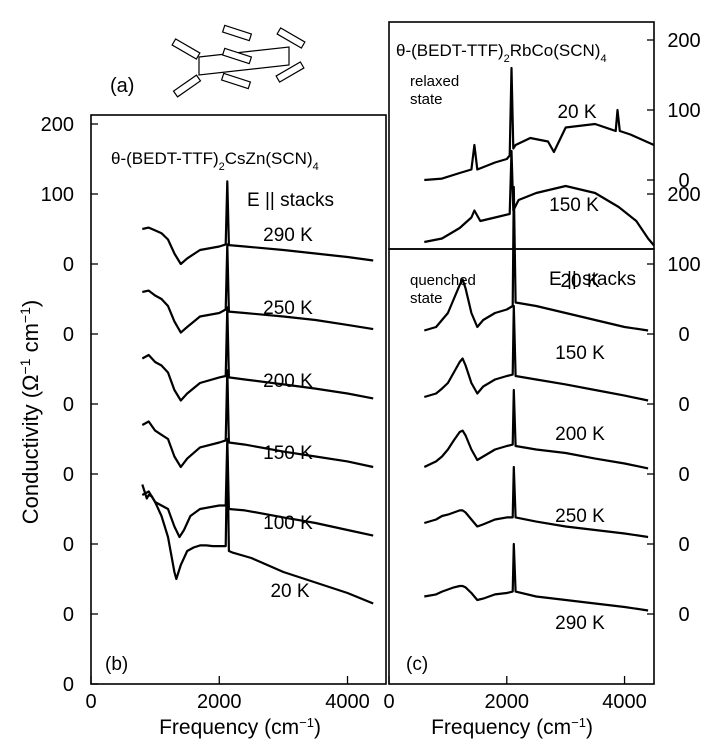 This screenshot has width=714, height=744. I want to click on relaxed-state-label-line2: state, so click(426, 99).